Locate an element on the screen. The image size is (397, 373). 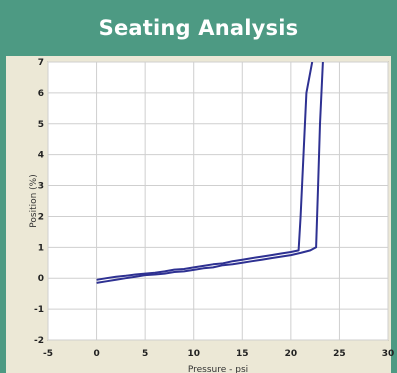
x-tick-label: 10 is located at coordinates (193, 354).